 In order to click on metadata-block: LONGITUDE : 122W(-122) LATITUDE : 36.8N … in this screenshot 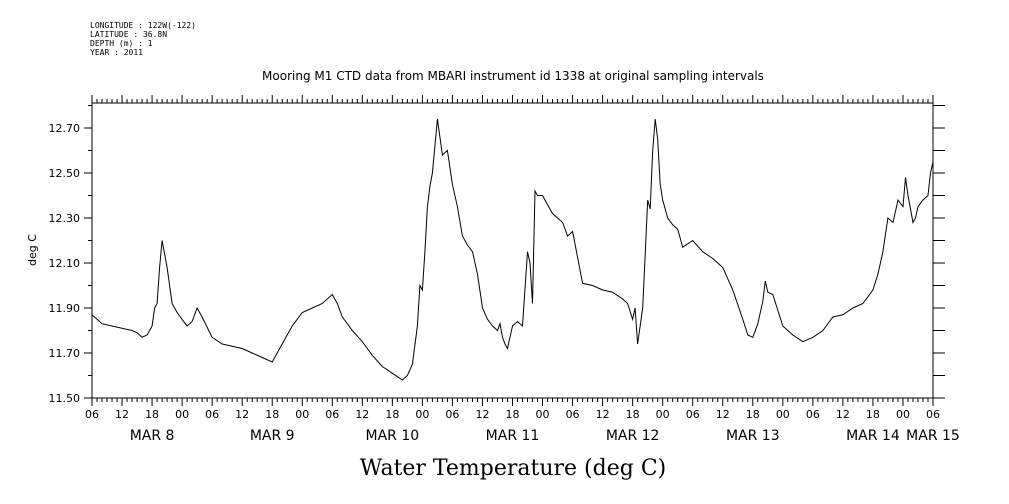, I will do `click(143, 39)`.